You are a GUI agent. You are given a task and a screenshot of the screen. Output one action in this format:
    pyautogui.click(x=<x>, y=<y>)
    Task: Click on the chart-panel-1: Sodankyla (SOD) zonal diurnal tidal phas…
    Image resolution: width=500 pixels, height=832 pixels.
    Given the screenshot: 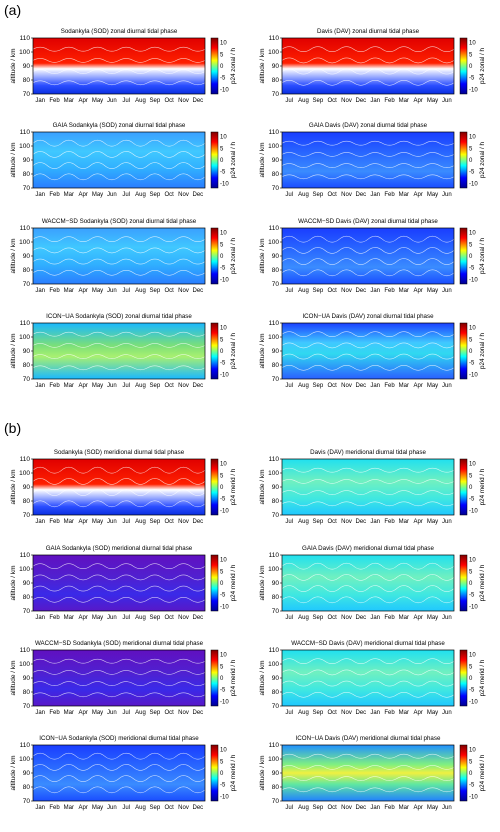 What is the action you would take?
    pyautogui.click(x=123, y=66)
    